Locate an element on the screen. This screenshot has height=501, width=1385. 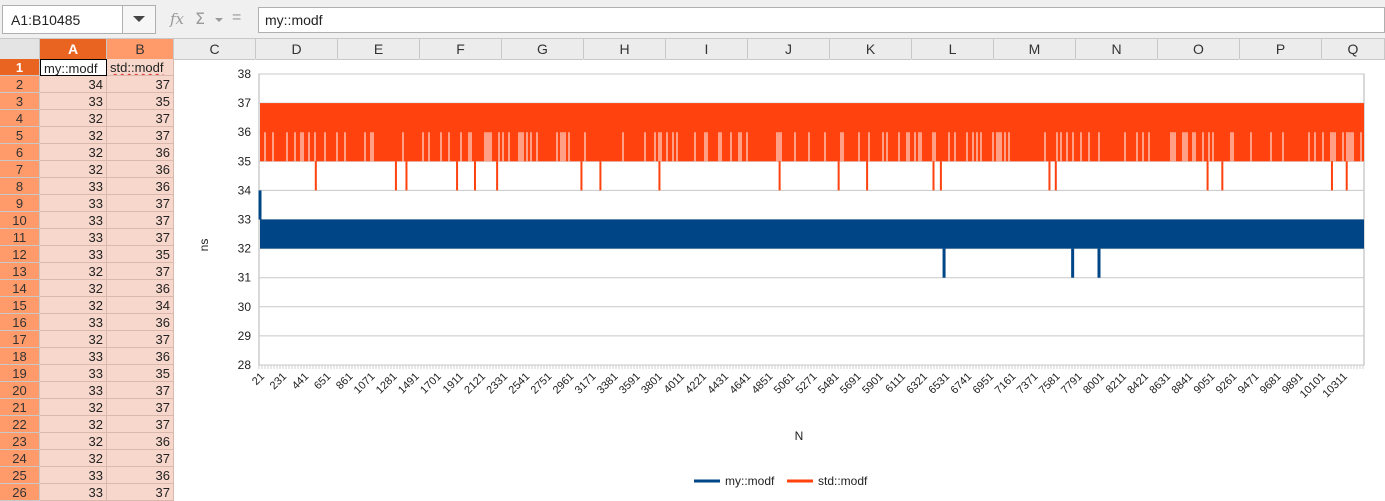
formula-equals-icon: = is located at coordinates (237, 17).